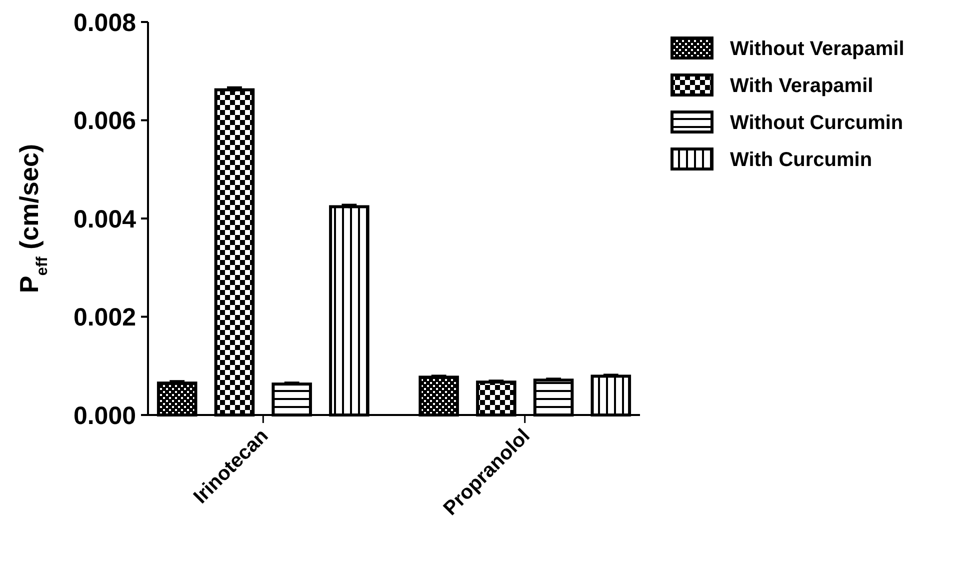 The width and height of the screenshot is (972, 562). What do you see at coordinates (104, 416) in the screenshot?
I see `y-tick-label: 0.000` at bounding box center [104, 416].